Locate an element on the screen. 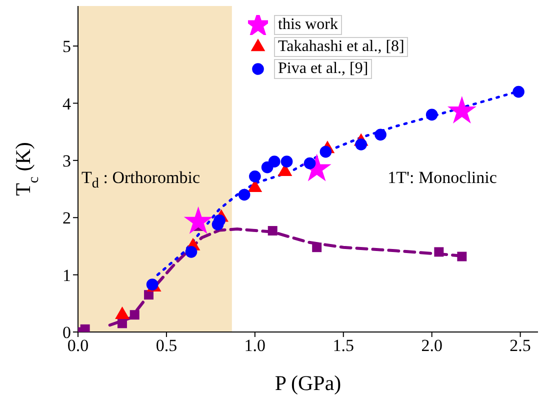  annotation: 1T': Monoclinic is located at coordinates (442, 178).